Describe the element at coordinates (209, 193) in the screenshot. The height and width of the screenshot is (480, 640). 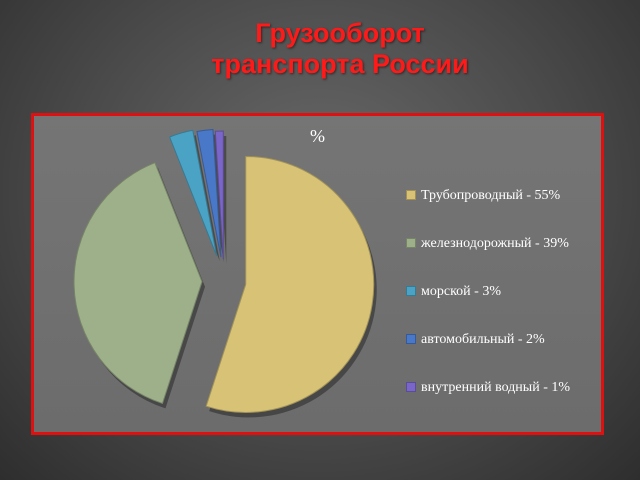
I see `slice-road` at that location.